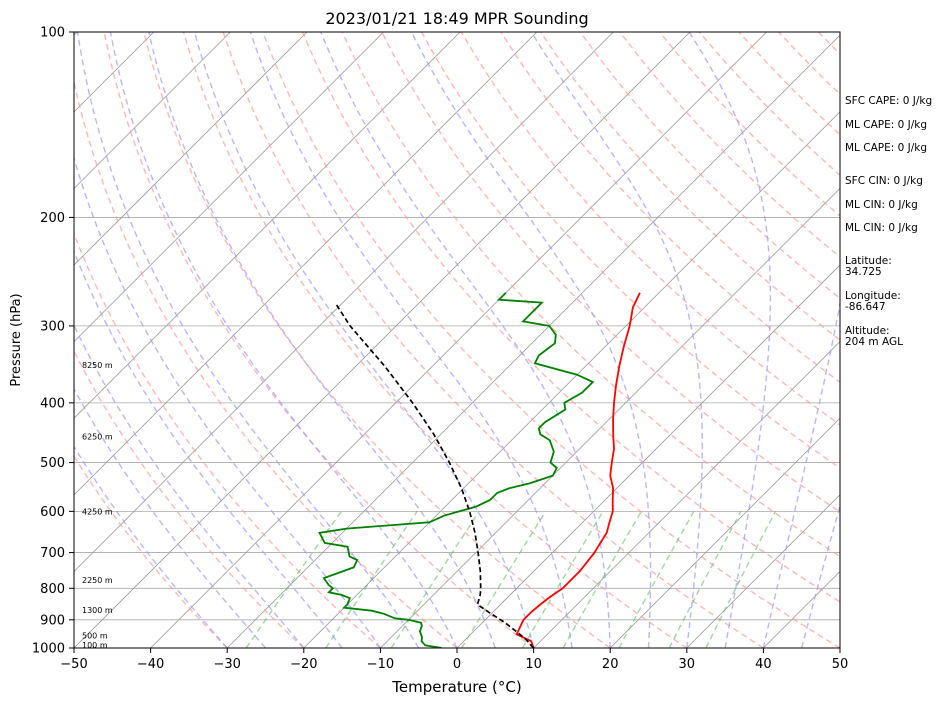 This screenshot has height=705, width=946. Describe the element at coordinates (97, 365) in the screenshot. I see `height-label: 8250 m` at that location.